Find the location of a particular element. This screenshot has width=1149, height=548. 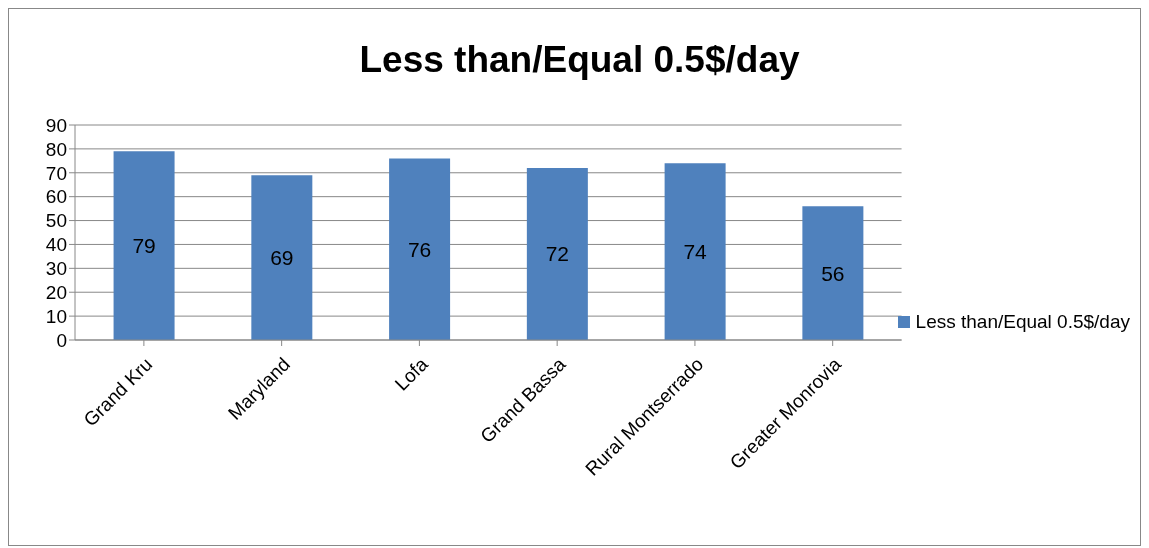

x-tick-label: Lofa is located at coordinates (411, 374).